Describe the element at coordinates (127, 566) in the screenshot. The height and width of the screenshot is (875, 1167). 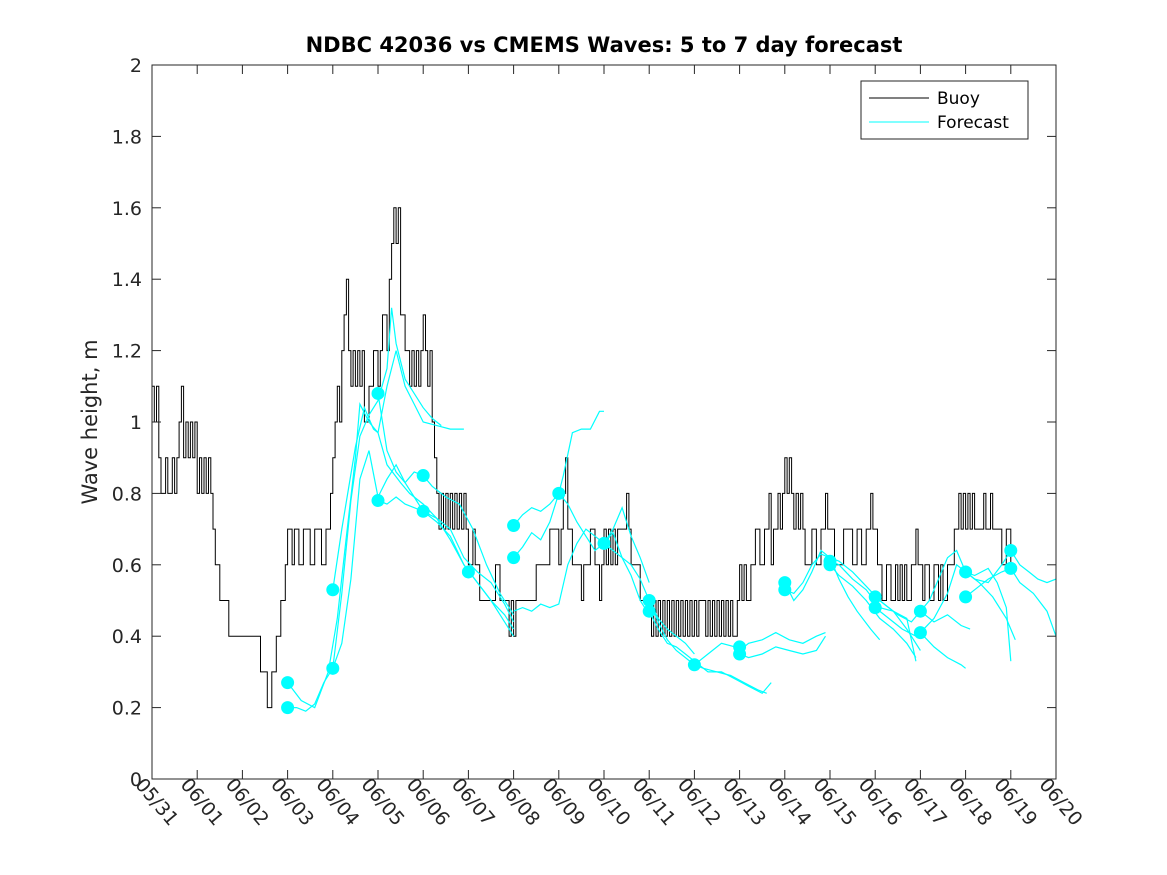
I see `y-tick-label: 0.6` at that location.